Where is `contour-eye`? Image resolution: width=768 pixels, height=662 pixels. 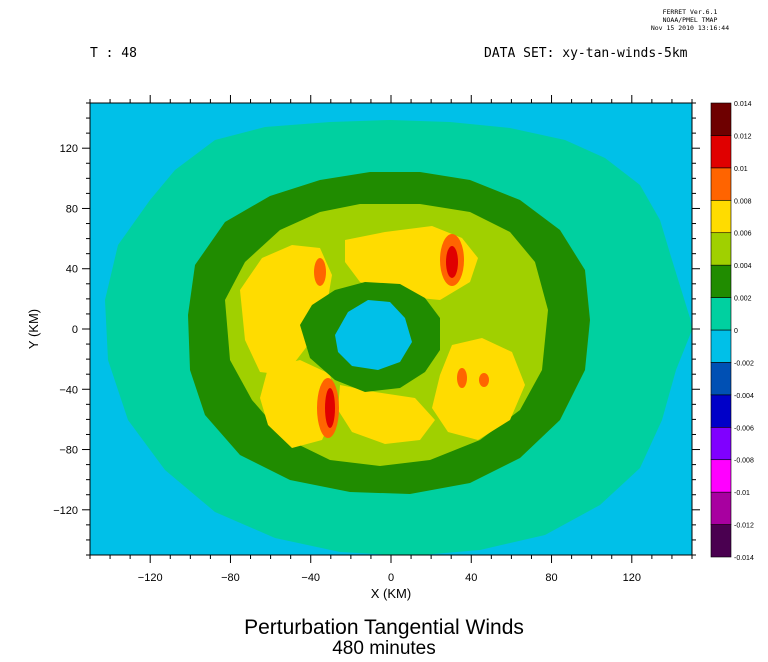
contour-eye is located at coordinates (373, 335).